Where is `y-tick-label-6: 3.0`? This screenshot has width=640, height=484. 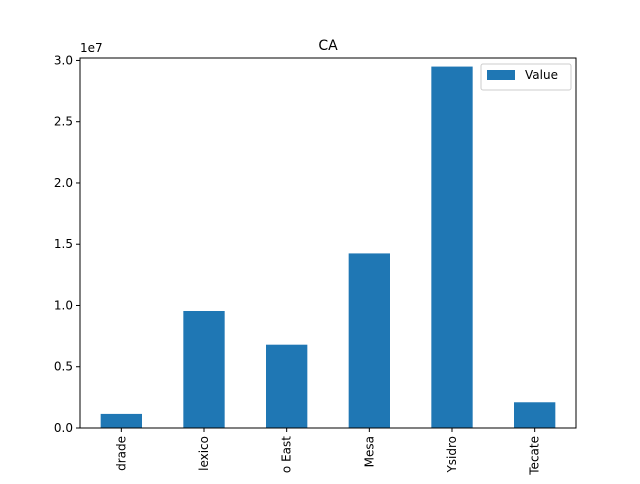
y-tick-label-6: 3.0 is located at coordinates (63, 60).